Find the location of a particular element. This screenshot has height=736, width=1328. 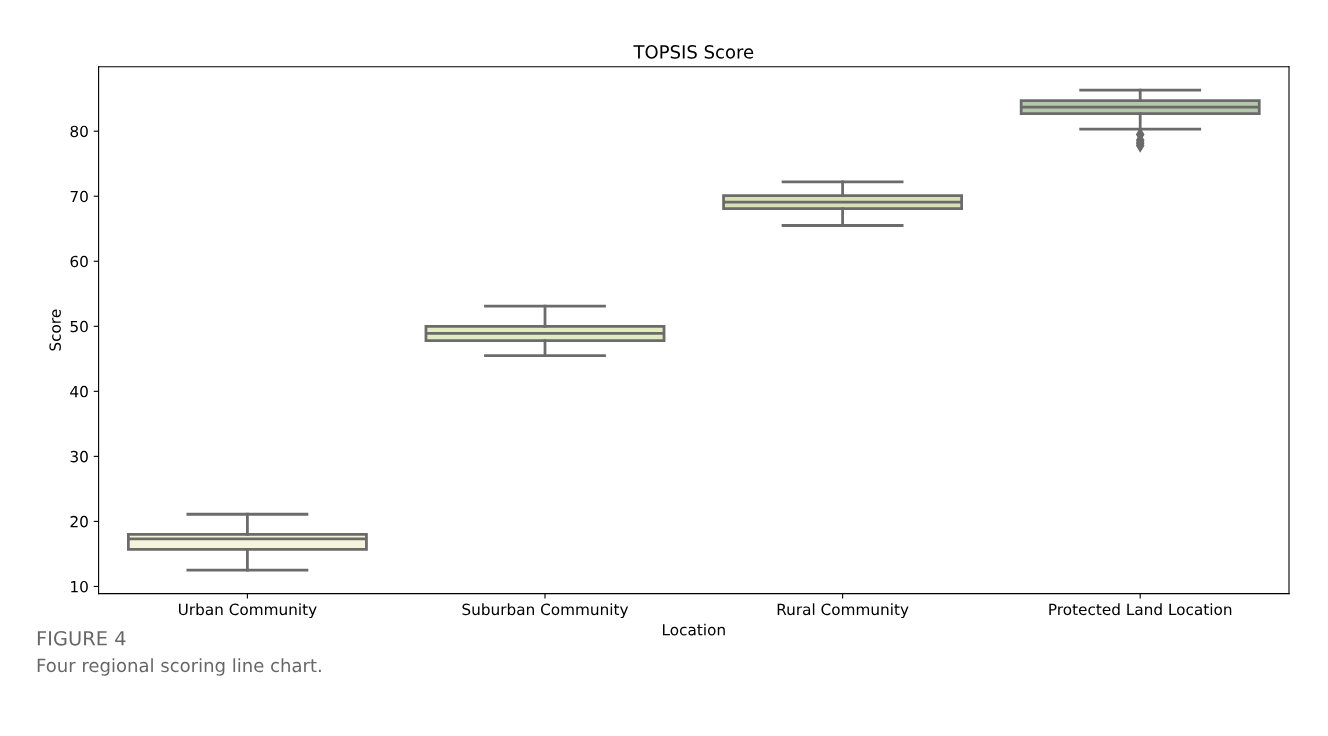

x-tick-label: Suburban Community is located at coordinates (545, 611).